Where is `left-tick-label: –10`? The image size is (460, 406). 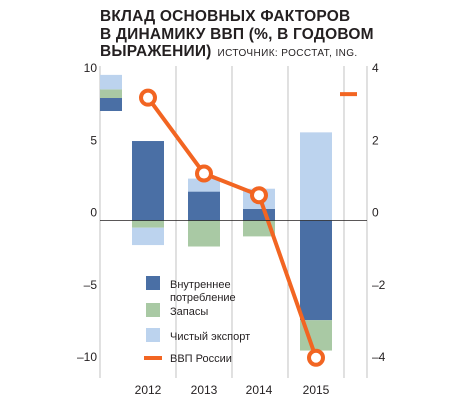
left-tick-label: –10 is located at coordinates (87, 357).